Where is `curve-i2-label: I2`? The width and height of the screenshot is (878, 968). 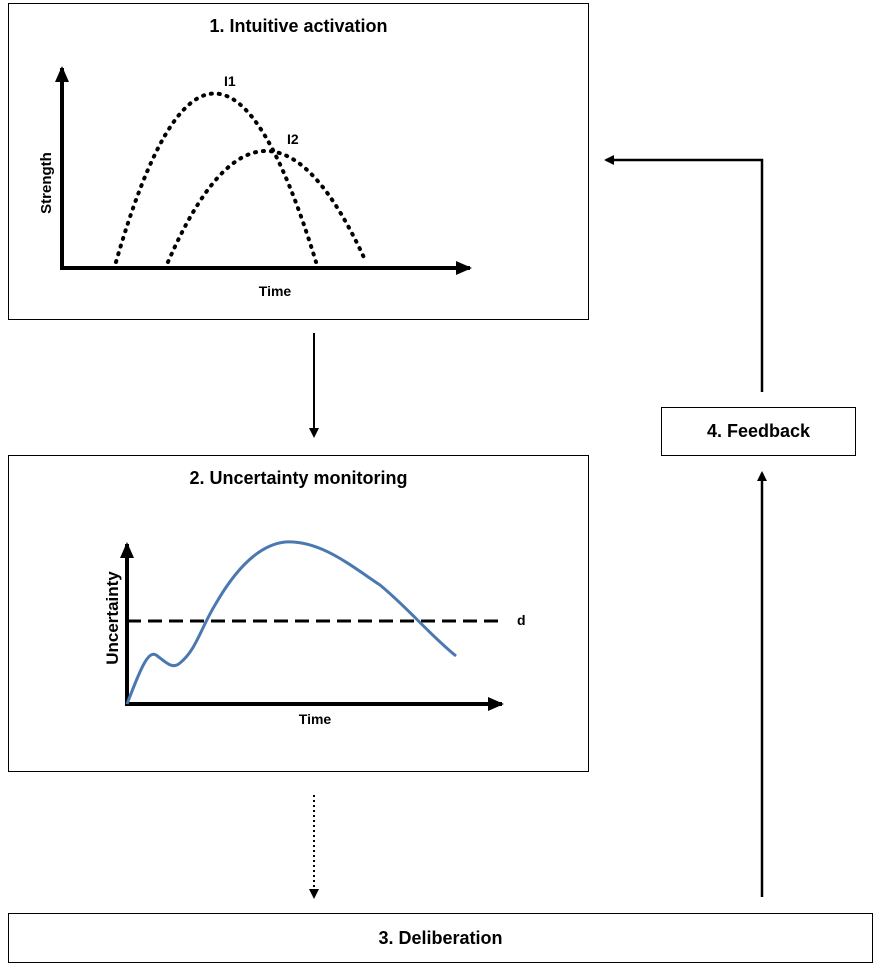 curve-i2-label: I2 is located at coordinates (293, 139).